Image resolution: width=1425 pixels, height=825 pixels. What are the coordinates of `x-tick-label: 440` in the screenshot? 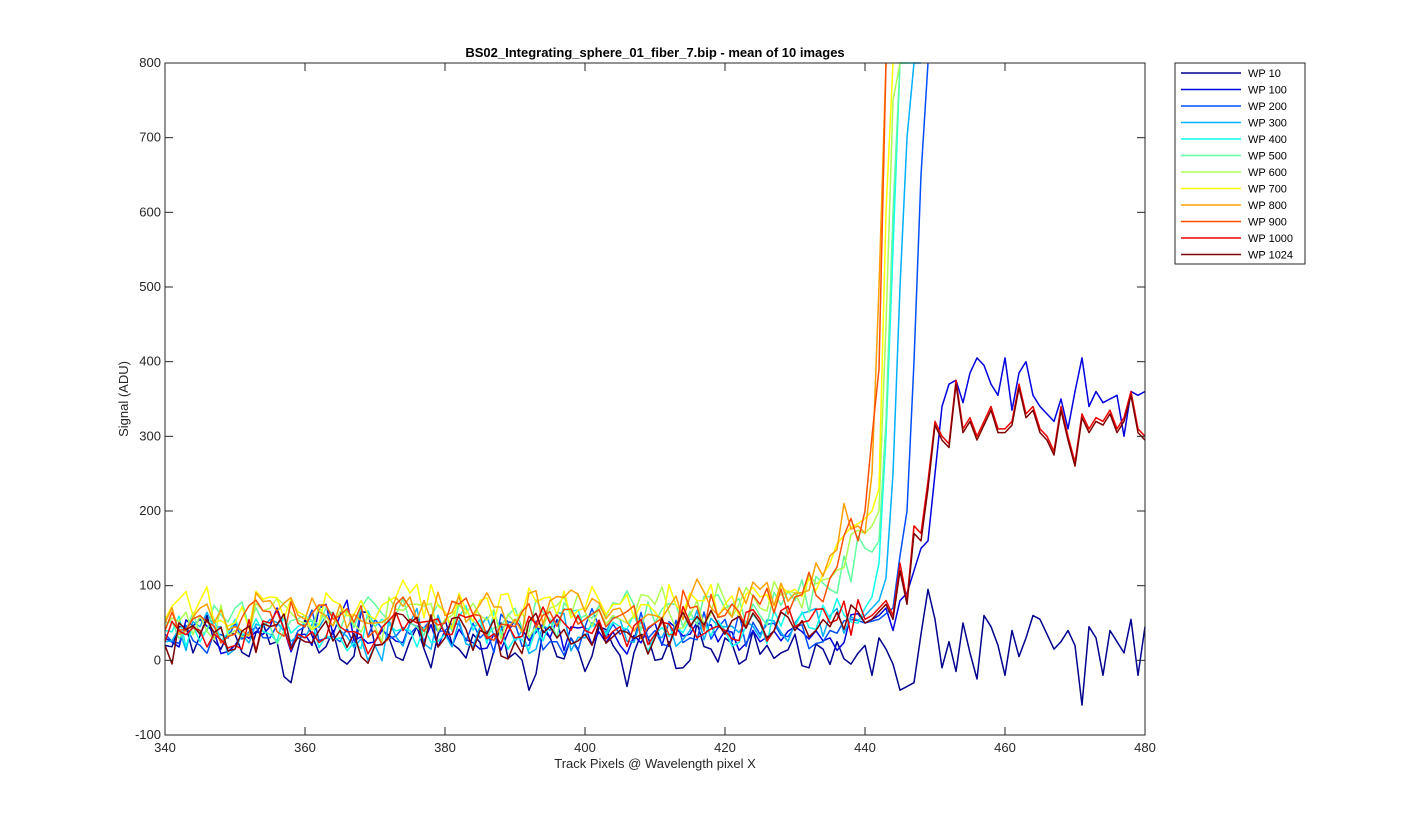 It's located at (865, 747).